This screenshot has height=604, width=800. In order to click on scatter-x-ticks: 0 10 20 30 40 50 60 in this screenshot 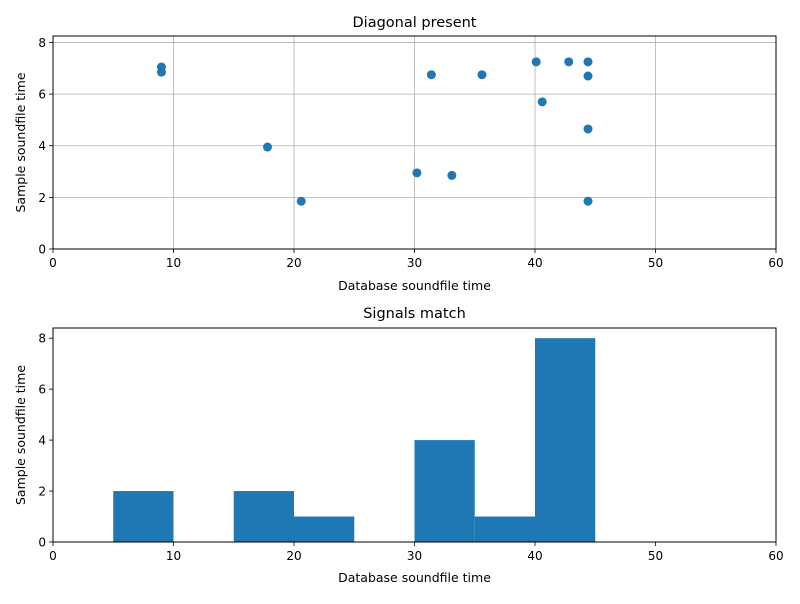, I will do `click(416, 259)`.